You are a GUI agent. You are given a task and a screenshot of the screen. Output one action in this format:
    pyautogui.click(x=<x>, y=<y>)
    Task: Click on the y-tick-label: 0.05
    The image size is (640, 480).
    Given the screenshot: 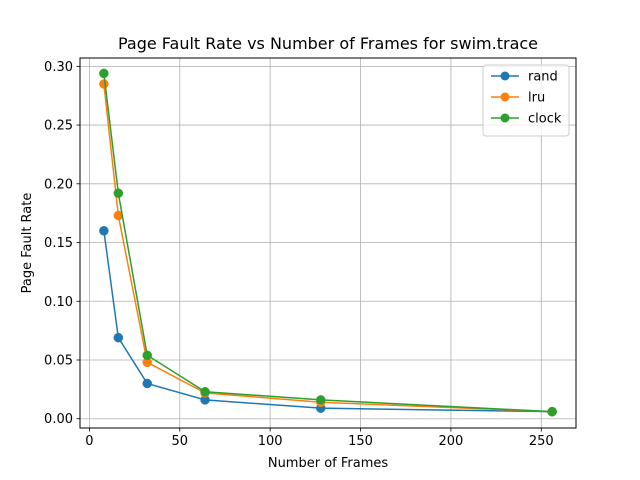 What is the action you would take?
    pyautogui.click(x=58, y=360)
    